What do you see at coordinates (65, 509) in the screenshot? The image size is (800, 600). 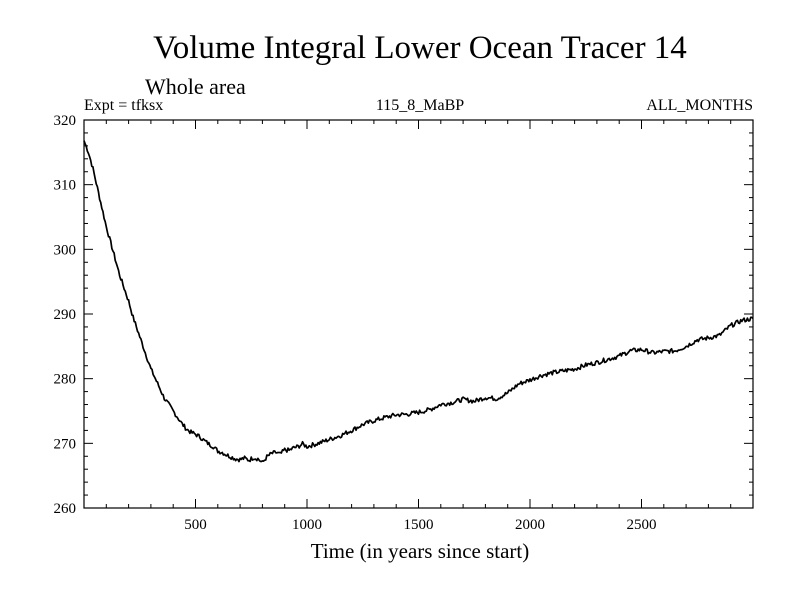 I see `y-tick-label: 260` at bounding box center [65, 509].